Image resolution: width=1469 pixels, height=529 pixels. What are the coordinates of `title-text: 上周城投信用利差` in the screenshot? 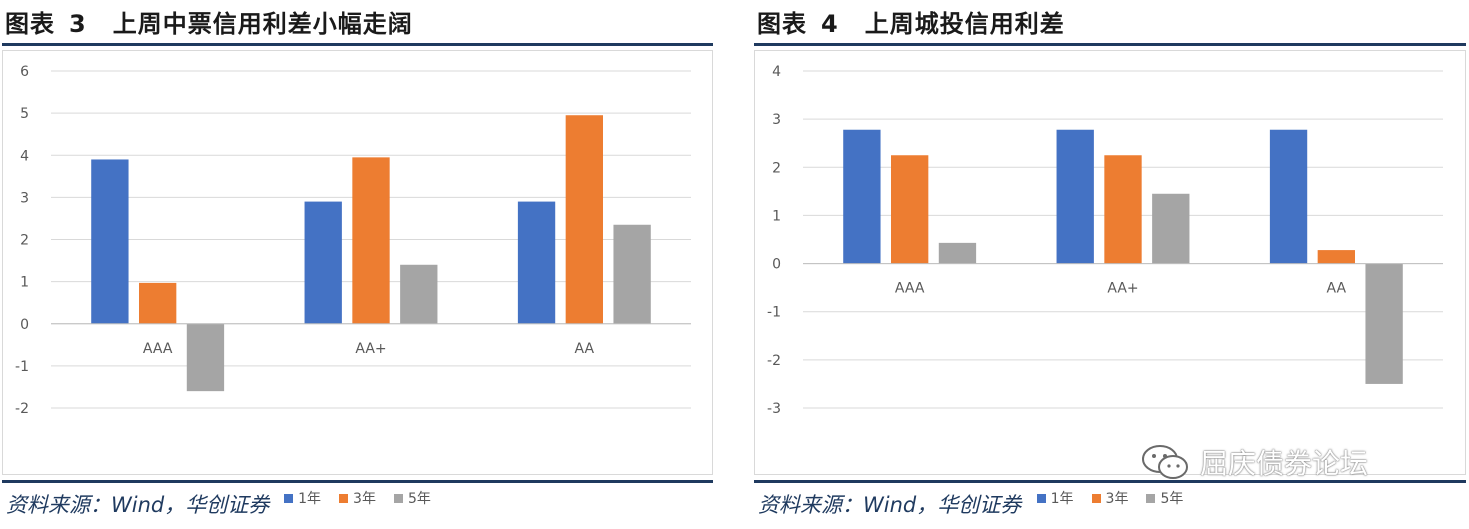 It's located at (964, 24).